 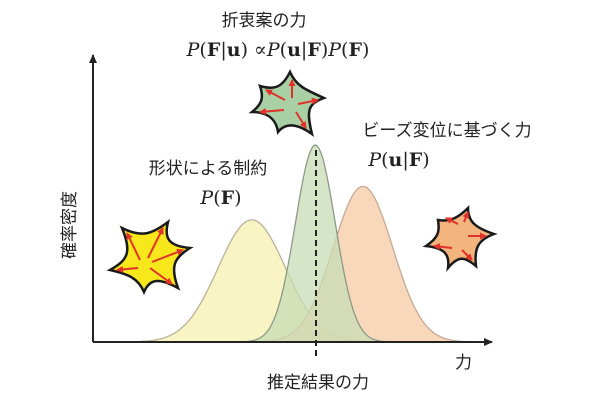 I want to click on bead-cell, so click(x=460, y=238).